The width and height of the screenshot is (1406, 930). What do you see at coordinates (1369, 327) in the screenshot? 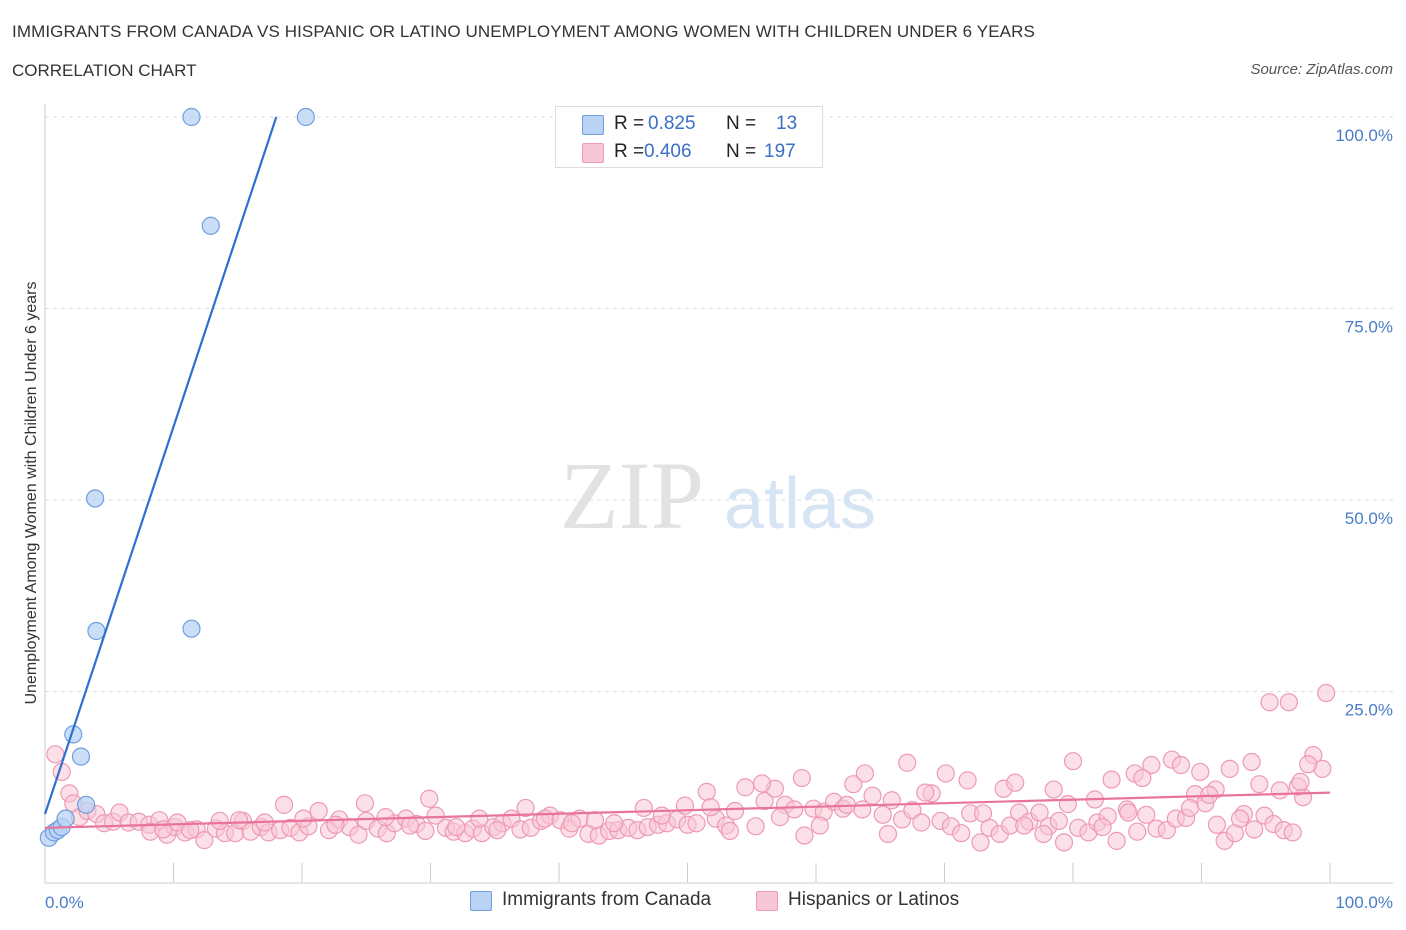
I see `y-tick-label: 75.0%` at bounding box center [1369, 327].